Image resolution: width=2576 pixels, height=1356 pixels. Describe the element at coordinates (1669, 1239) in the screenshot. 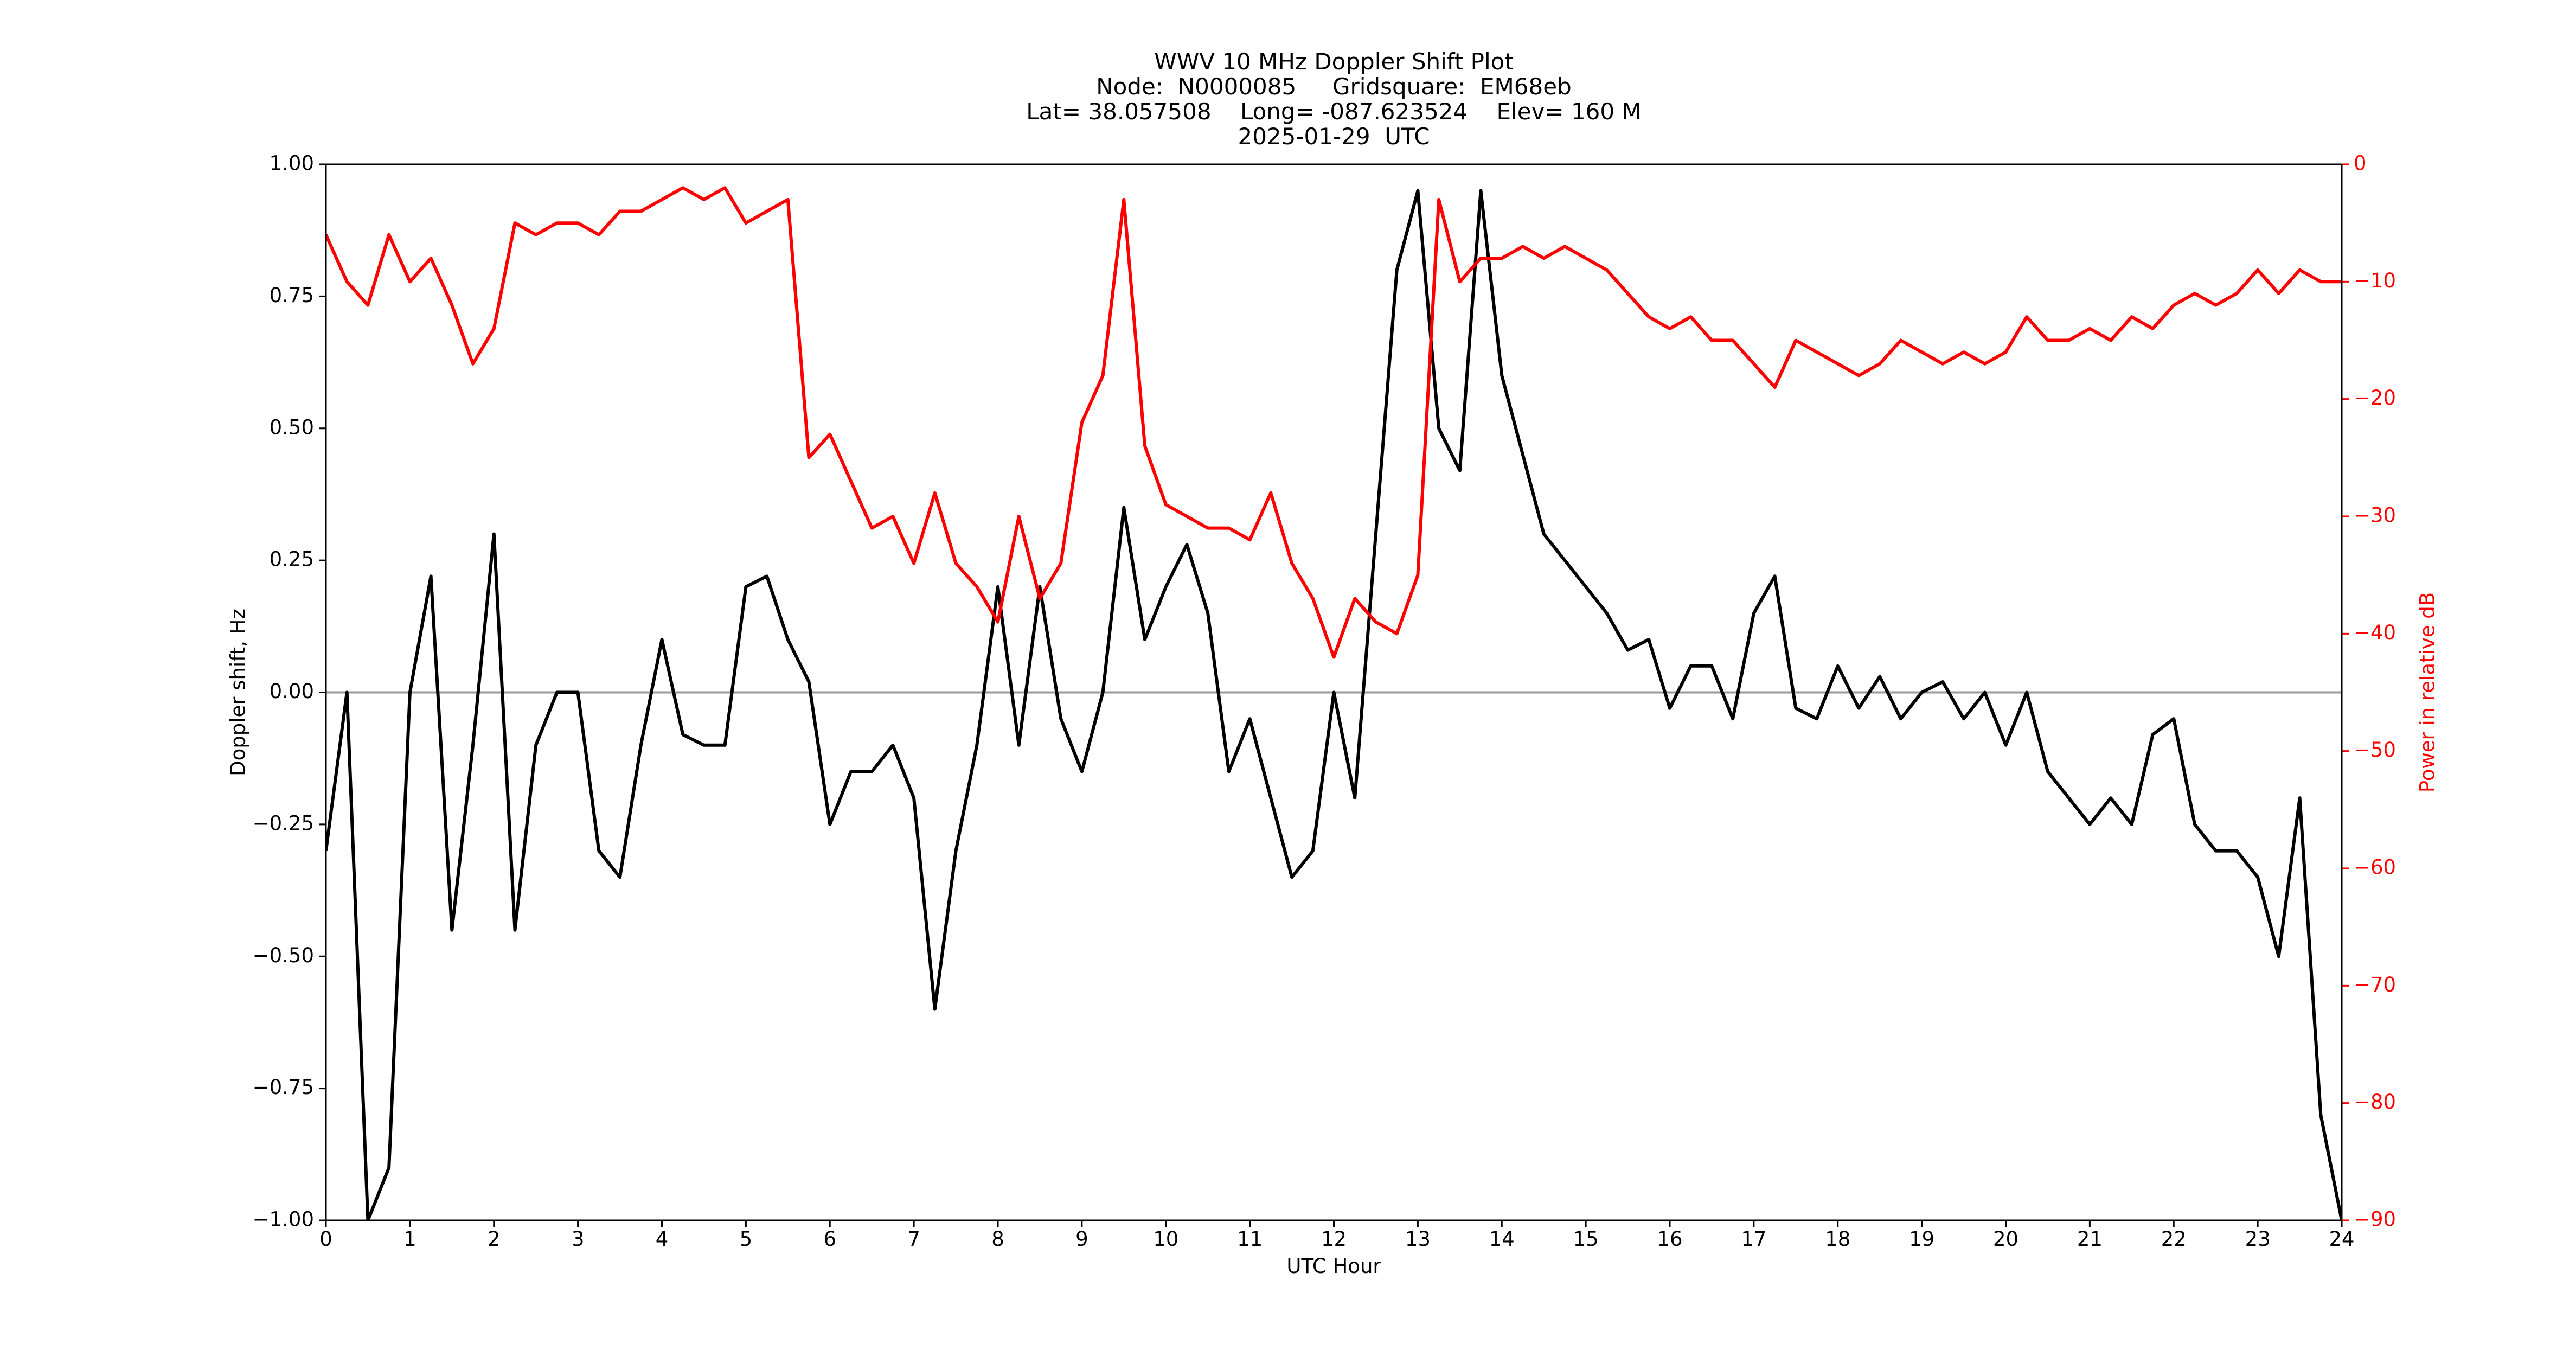

I see `x-tick-label: 16` at that location.